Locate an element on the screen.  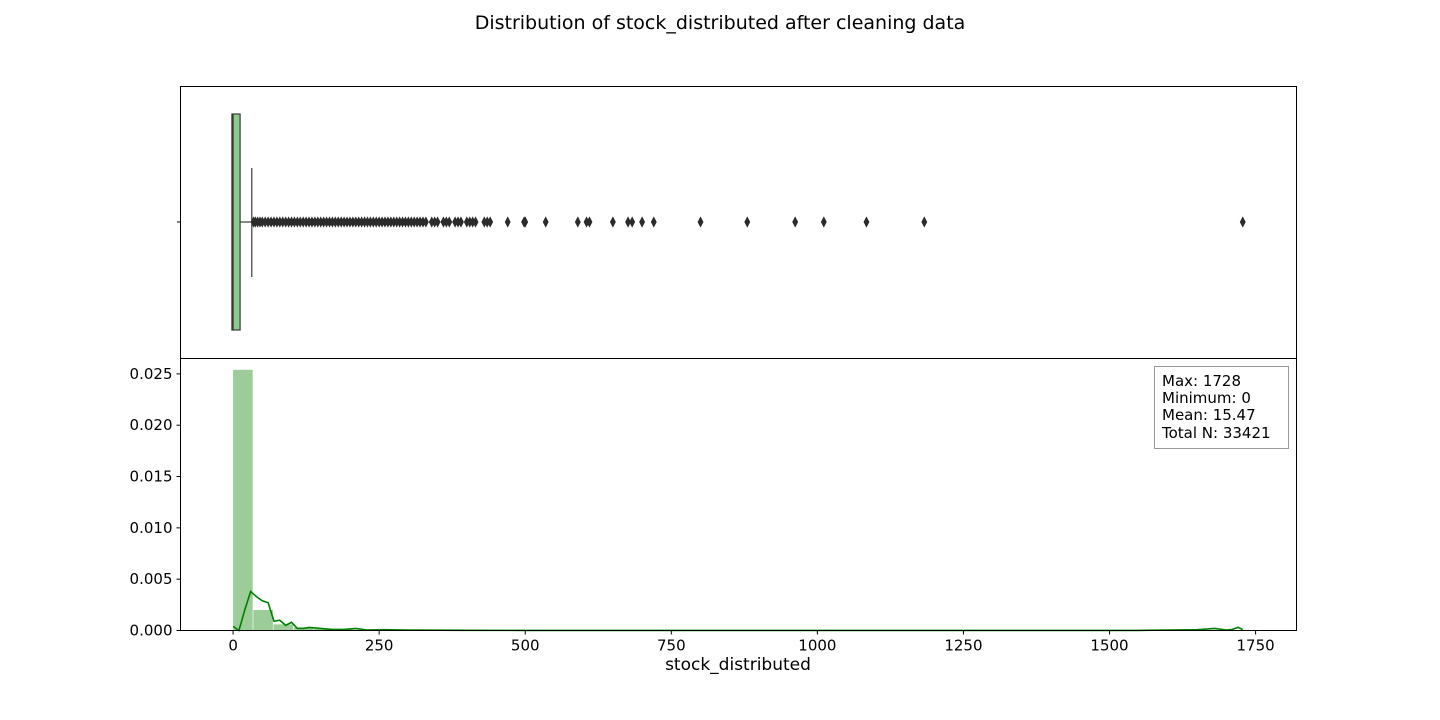
x-tick-label: 500 is located at coordinates (525, 646).